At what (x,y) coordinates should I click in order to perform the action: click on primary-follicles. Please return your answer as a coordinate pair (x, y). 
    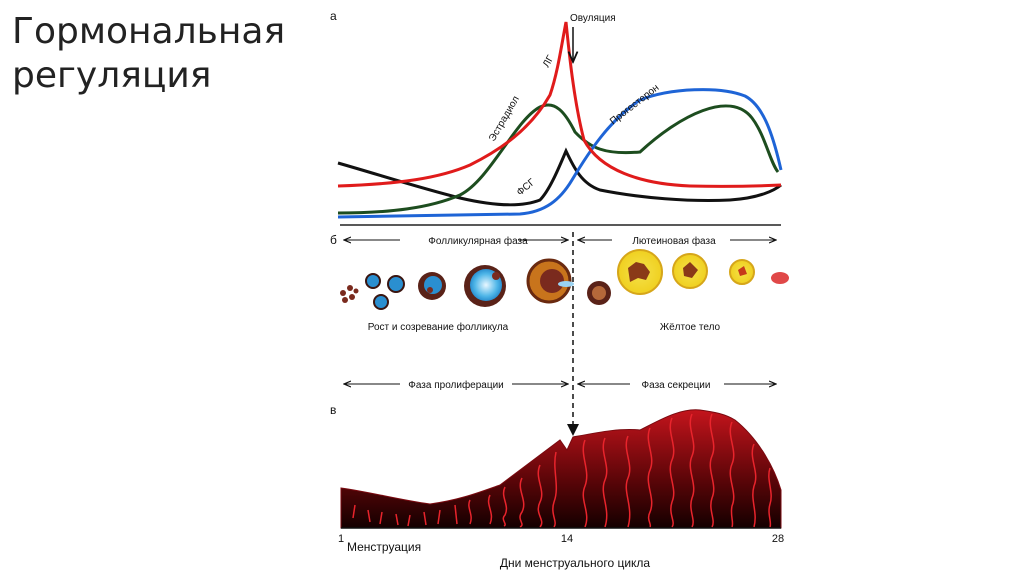
    Looking at the image, I should click on (385, 291).